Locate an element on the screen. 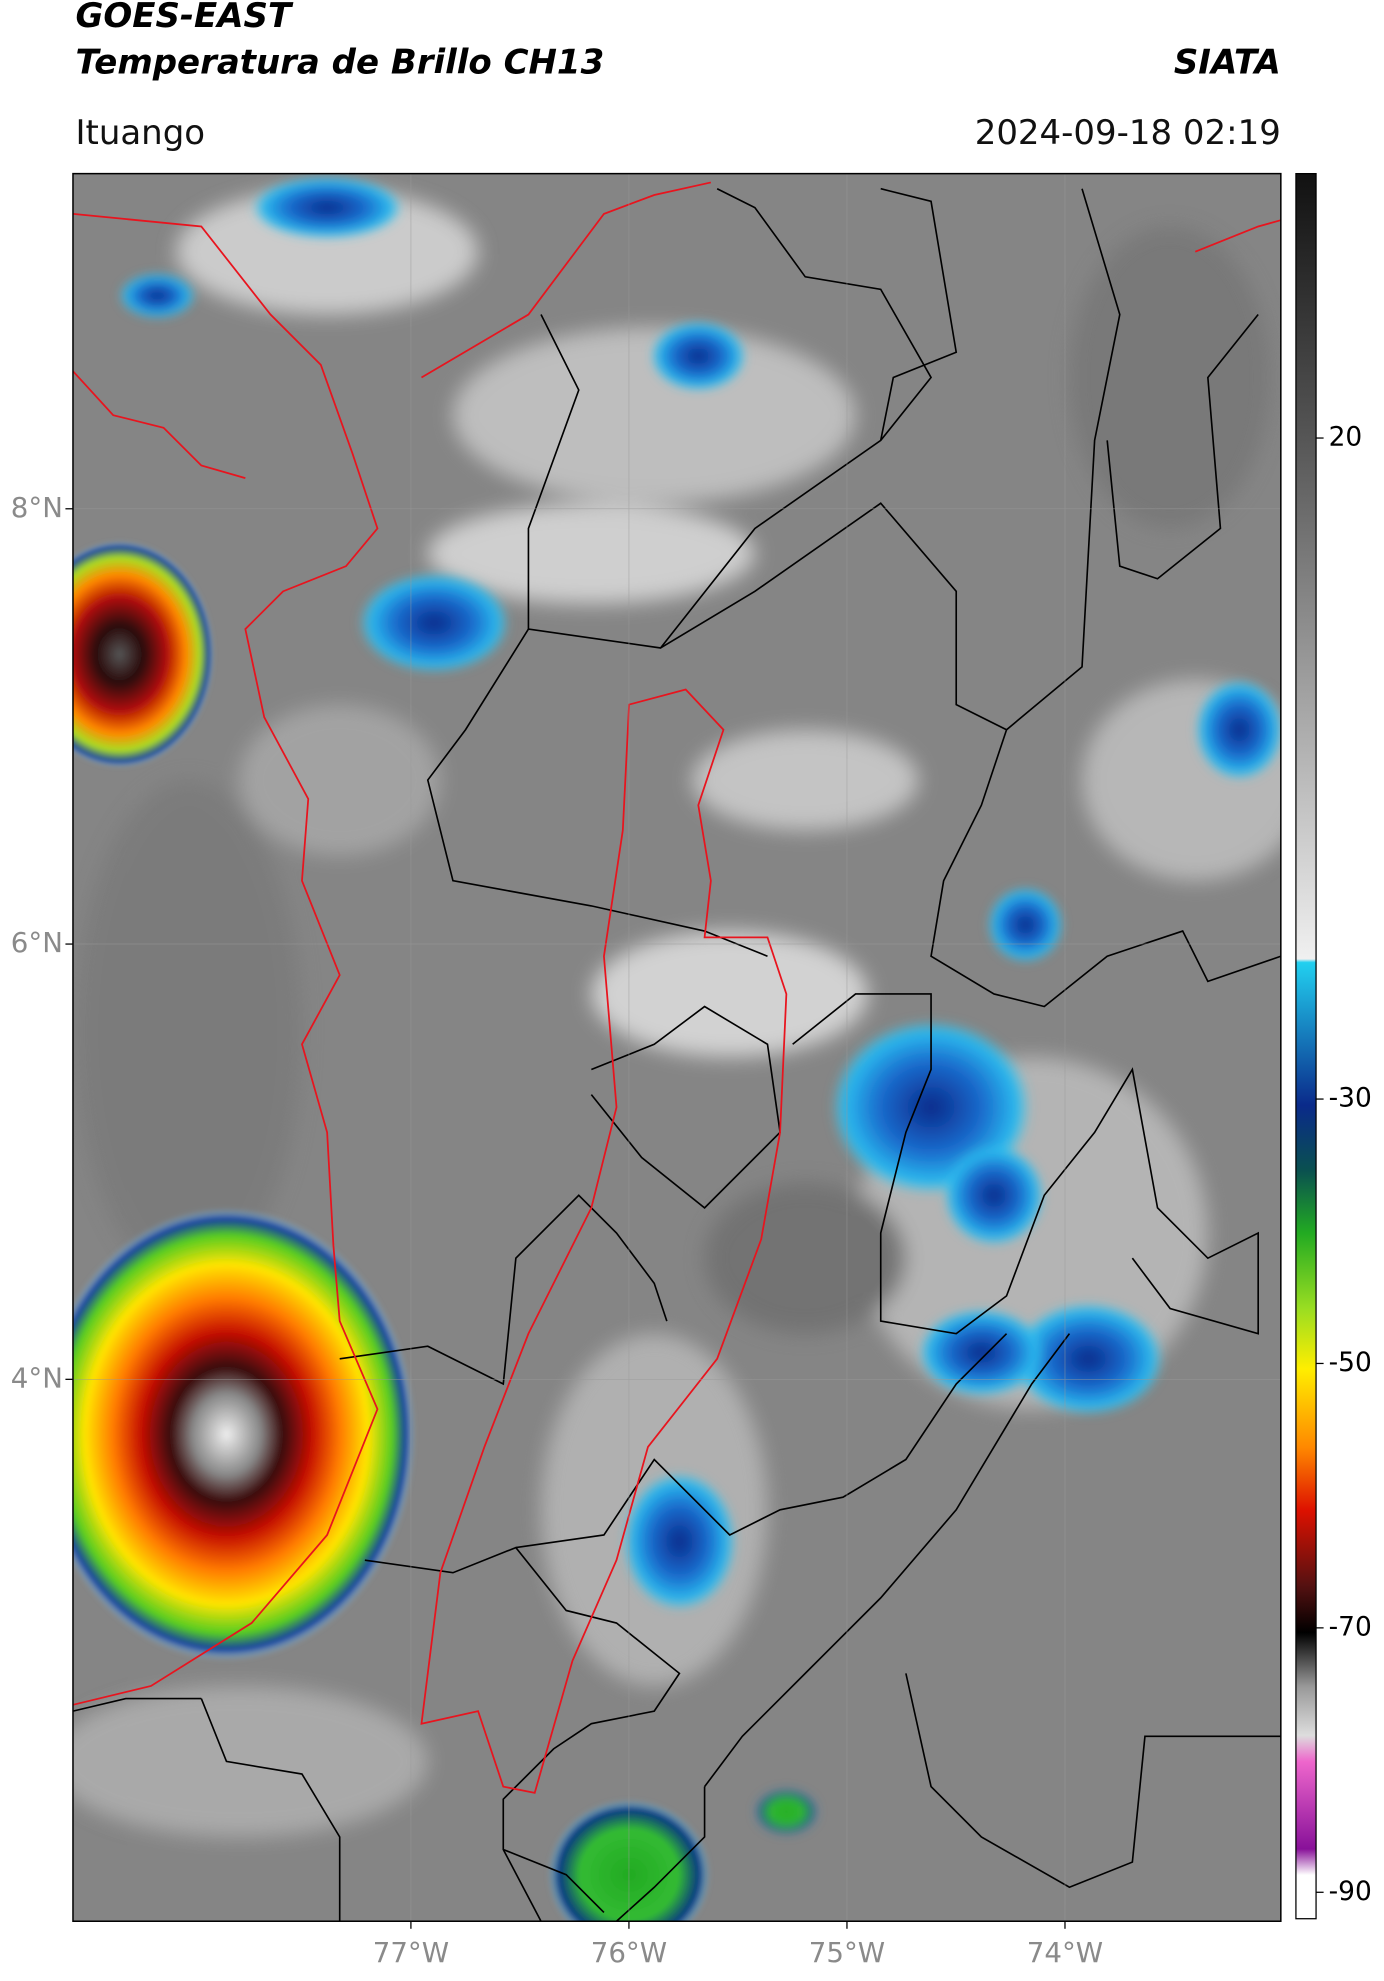 This screenshot has width=1384, height=1981. title: GOES-EAST is located at coordinates (184, 18).